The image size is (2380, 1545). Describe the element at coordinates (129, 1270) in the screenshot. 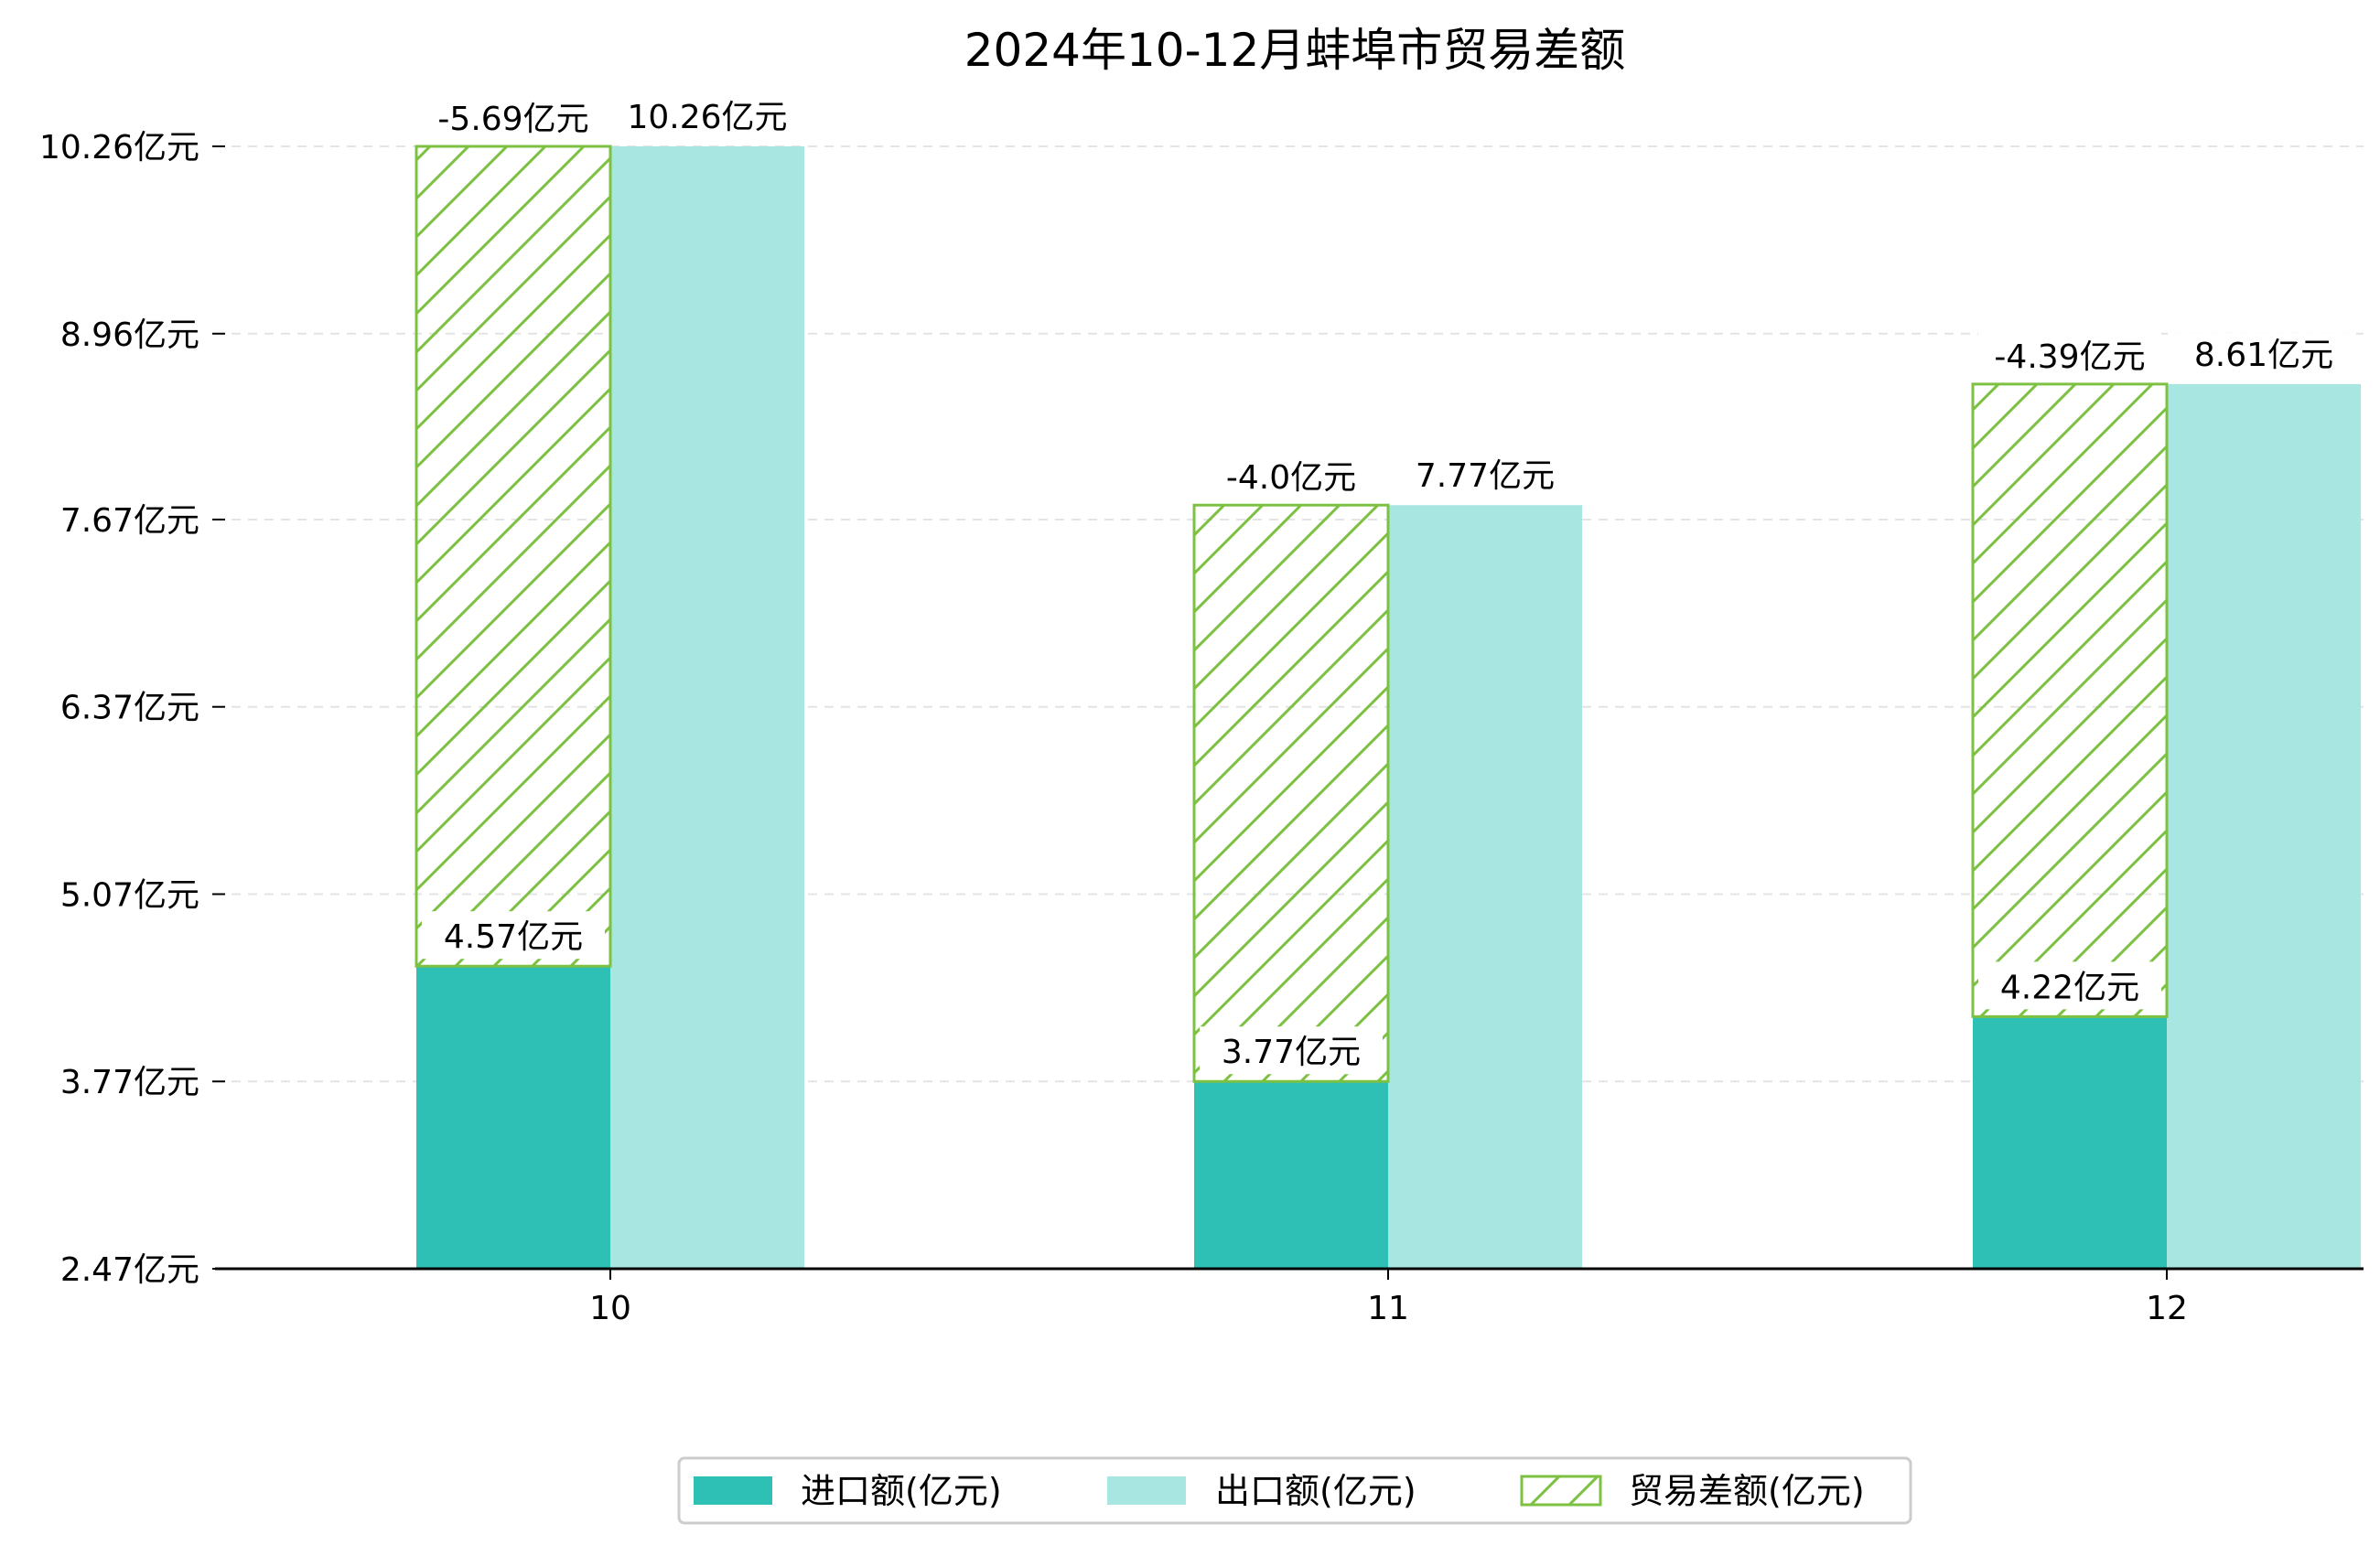

I see `y-tick-label: 2.47亿元` at that location.